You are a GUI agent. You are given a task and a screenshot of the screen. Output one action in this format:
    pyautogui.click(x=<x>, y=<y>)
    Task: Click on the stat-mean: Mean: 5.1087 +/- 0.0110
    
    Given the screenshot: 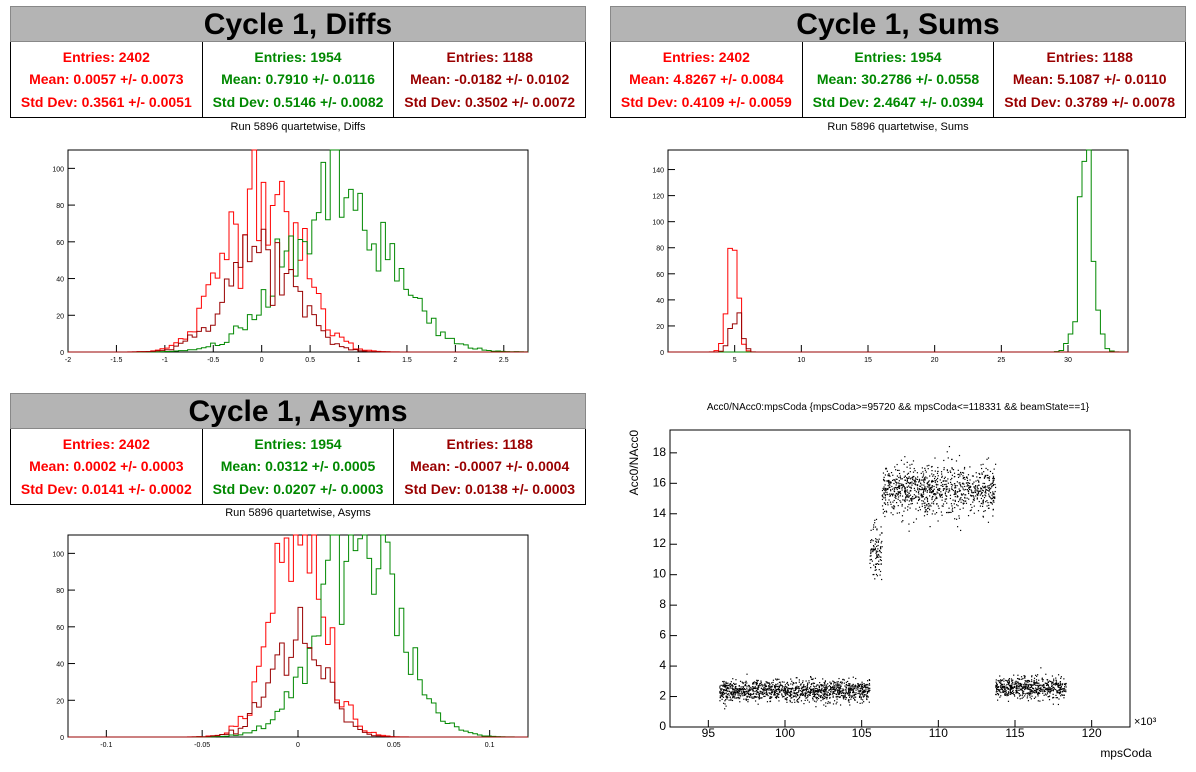 What is the action you would take?
    pyautogui.click(x=1089, y=79)
    